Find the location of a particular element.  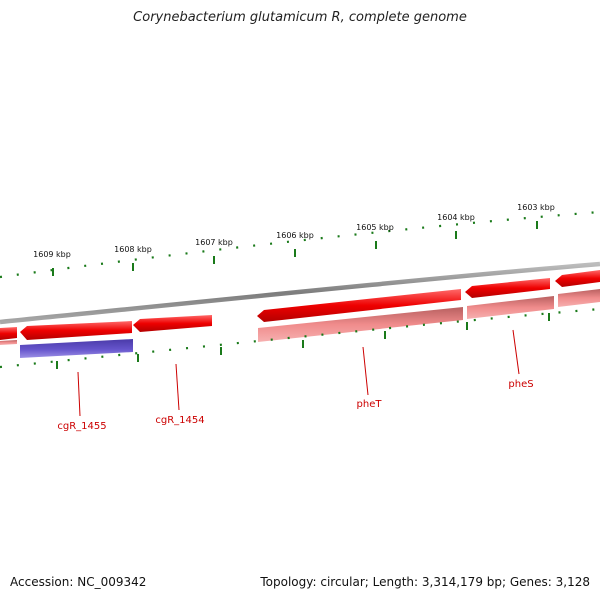

tick-label-1606: 1606 kbp is located at coordinates (295, 235).